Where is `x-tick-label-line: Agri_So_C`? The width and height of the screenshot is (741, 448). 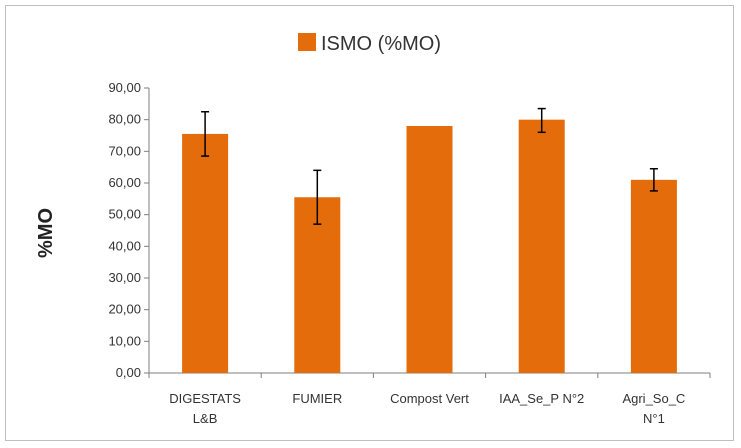 x-tick-label-line: Agri_So_C is located at coordinates (653, 398).